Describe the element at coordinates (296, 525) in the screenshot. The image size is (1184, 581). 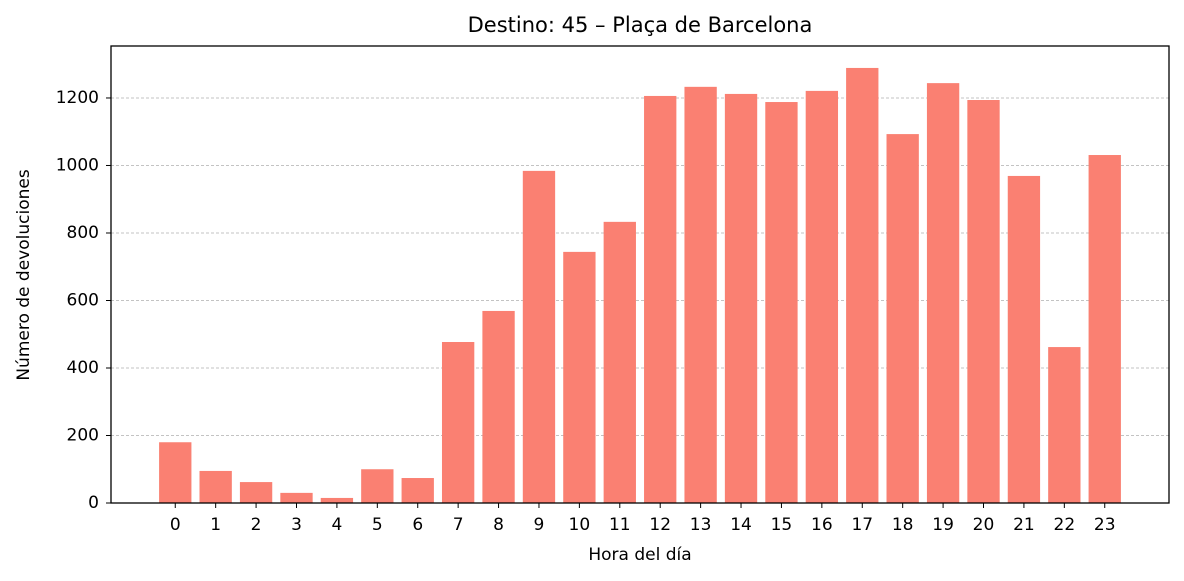
I see `x-tick-label: 3` at that location.